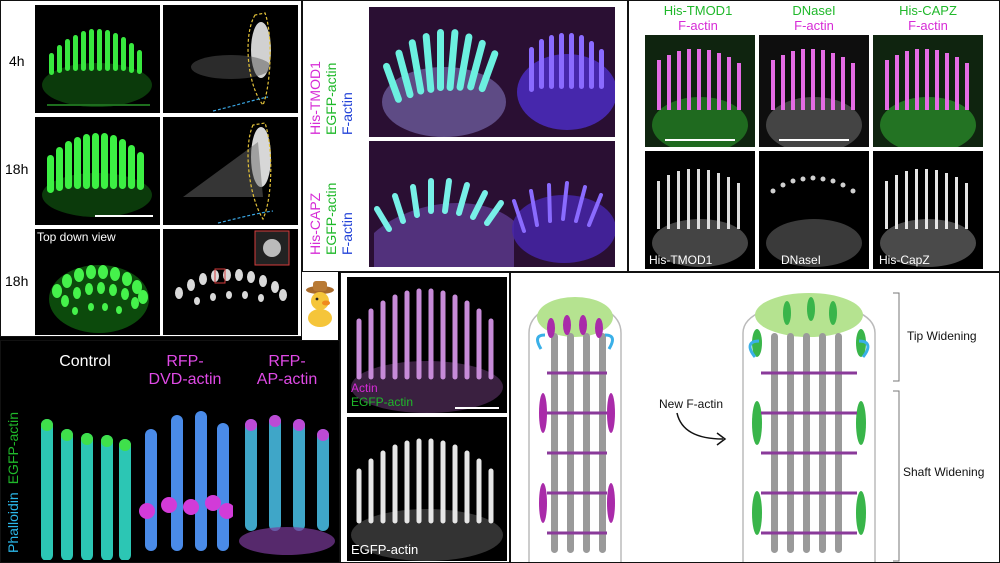 This screenshot has height=563, width=1000. What do you see at coordinates (347, 233) in the screenshot?
I see `label-f-actin-2: F-actin` at bounding box center [347, 233].